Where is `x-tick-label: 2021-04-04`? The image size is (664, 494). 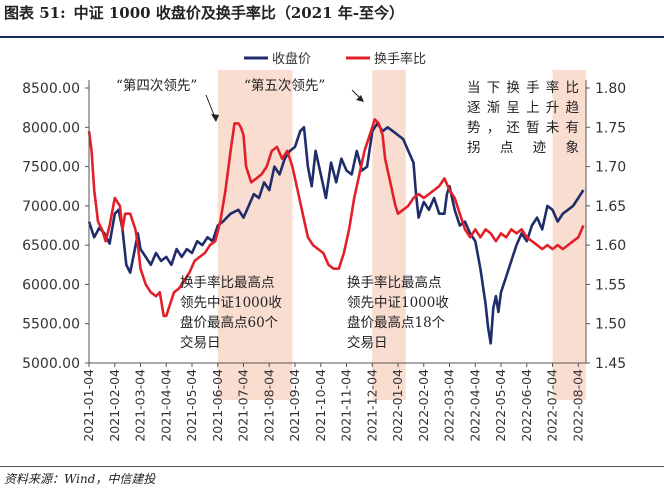
x-tick-label: 2021-04-04 is located at coordinates (165, 405).